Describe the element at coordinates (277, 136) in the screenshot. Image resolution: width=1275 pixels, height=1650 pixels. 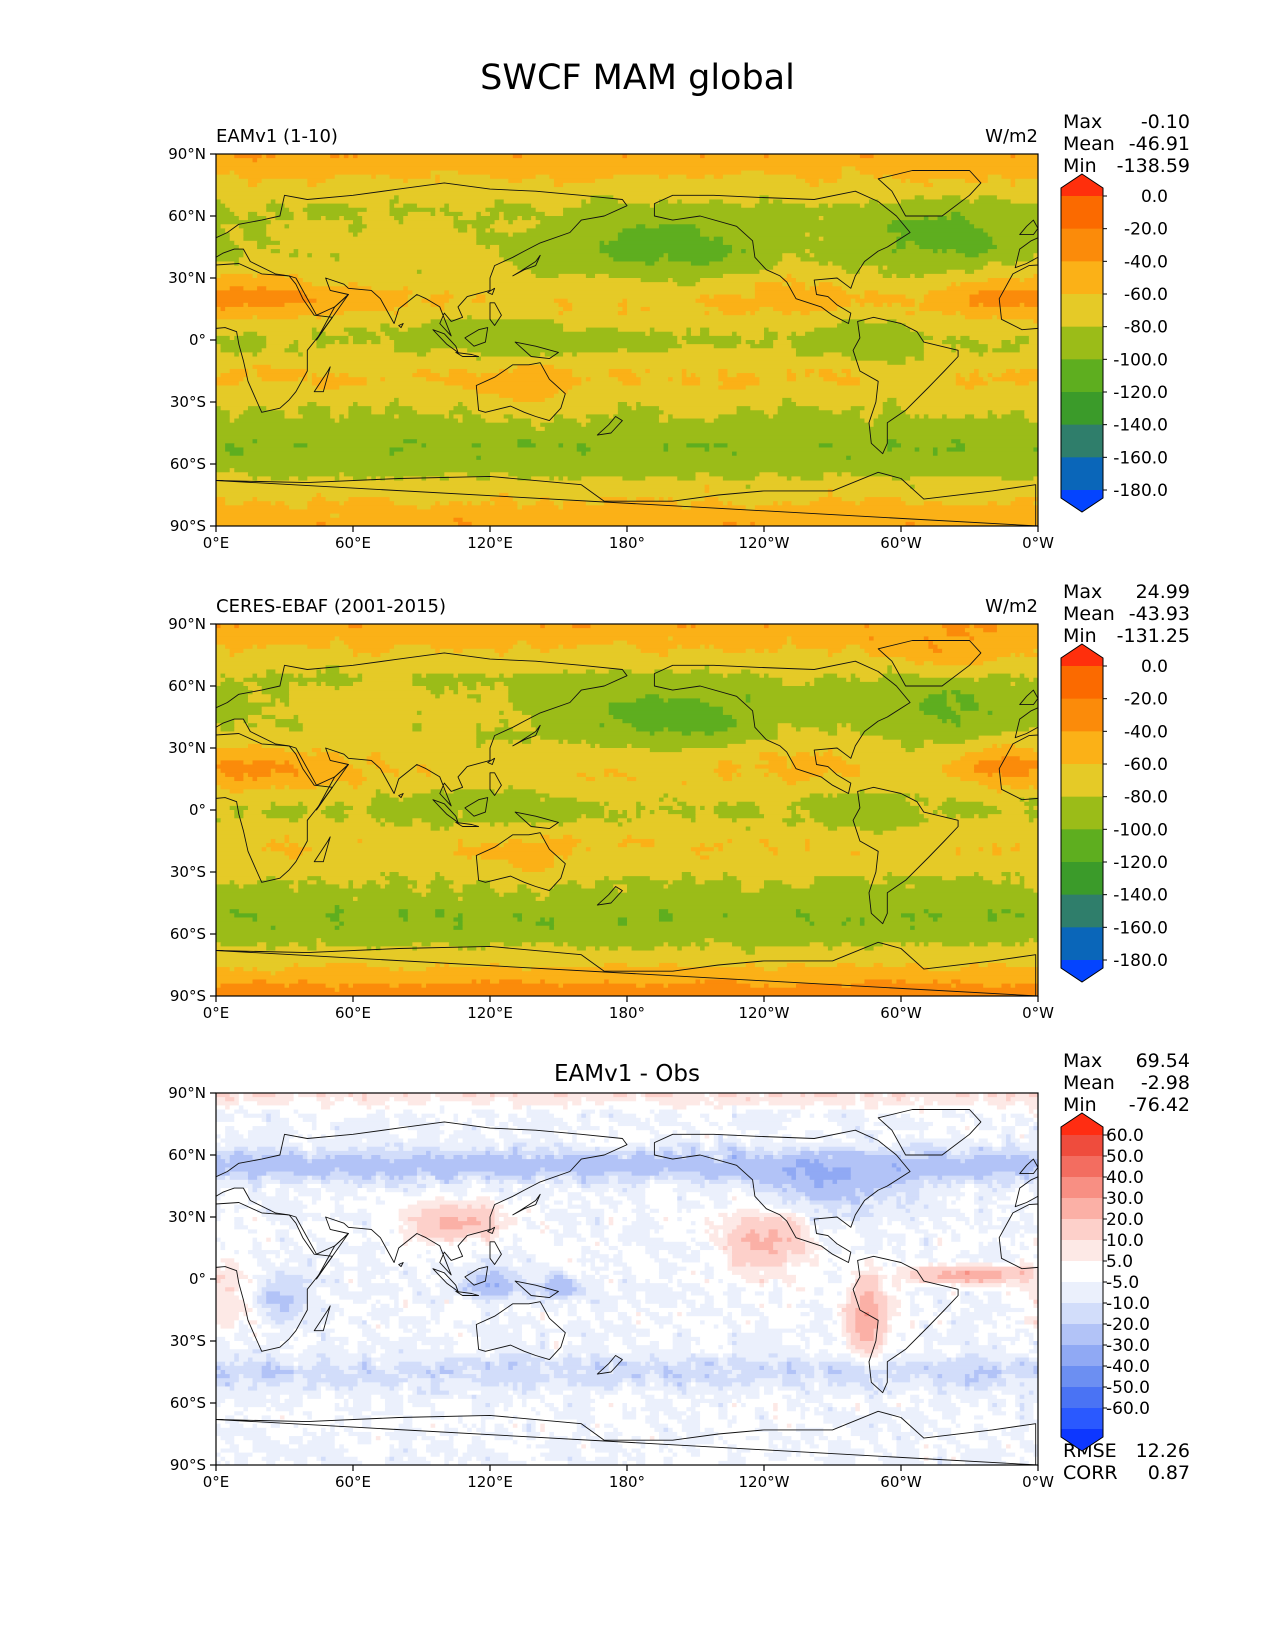
I see `panel-left-title: EAMv1 (1-10)` at that location.